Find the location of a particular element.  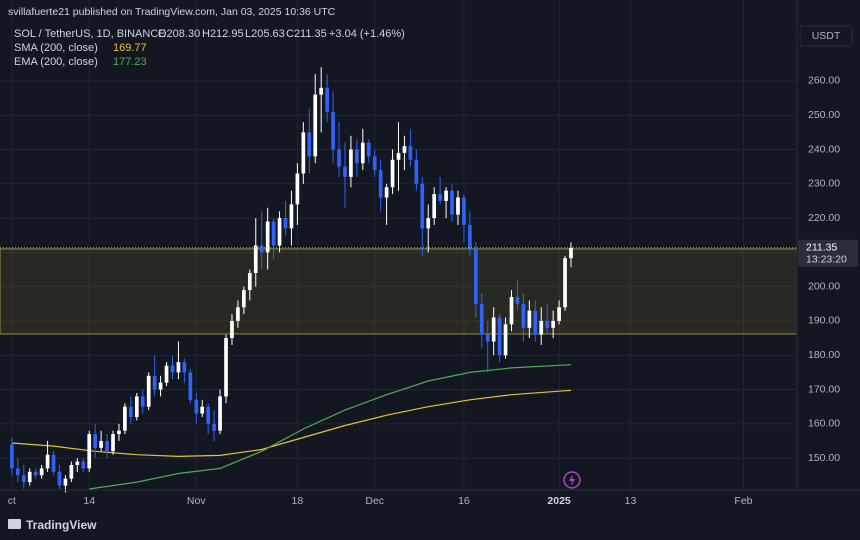

legend-ema-value: 177.23 is located at coordinates (130, 62).